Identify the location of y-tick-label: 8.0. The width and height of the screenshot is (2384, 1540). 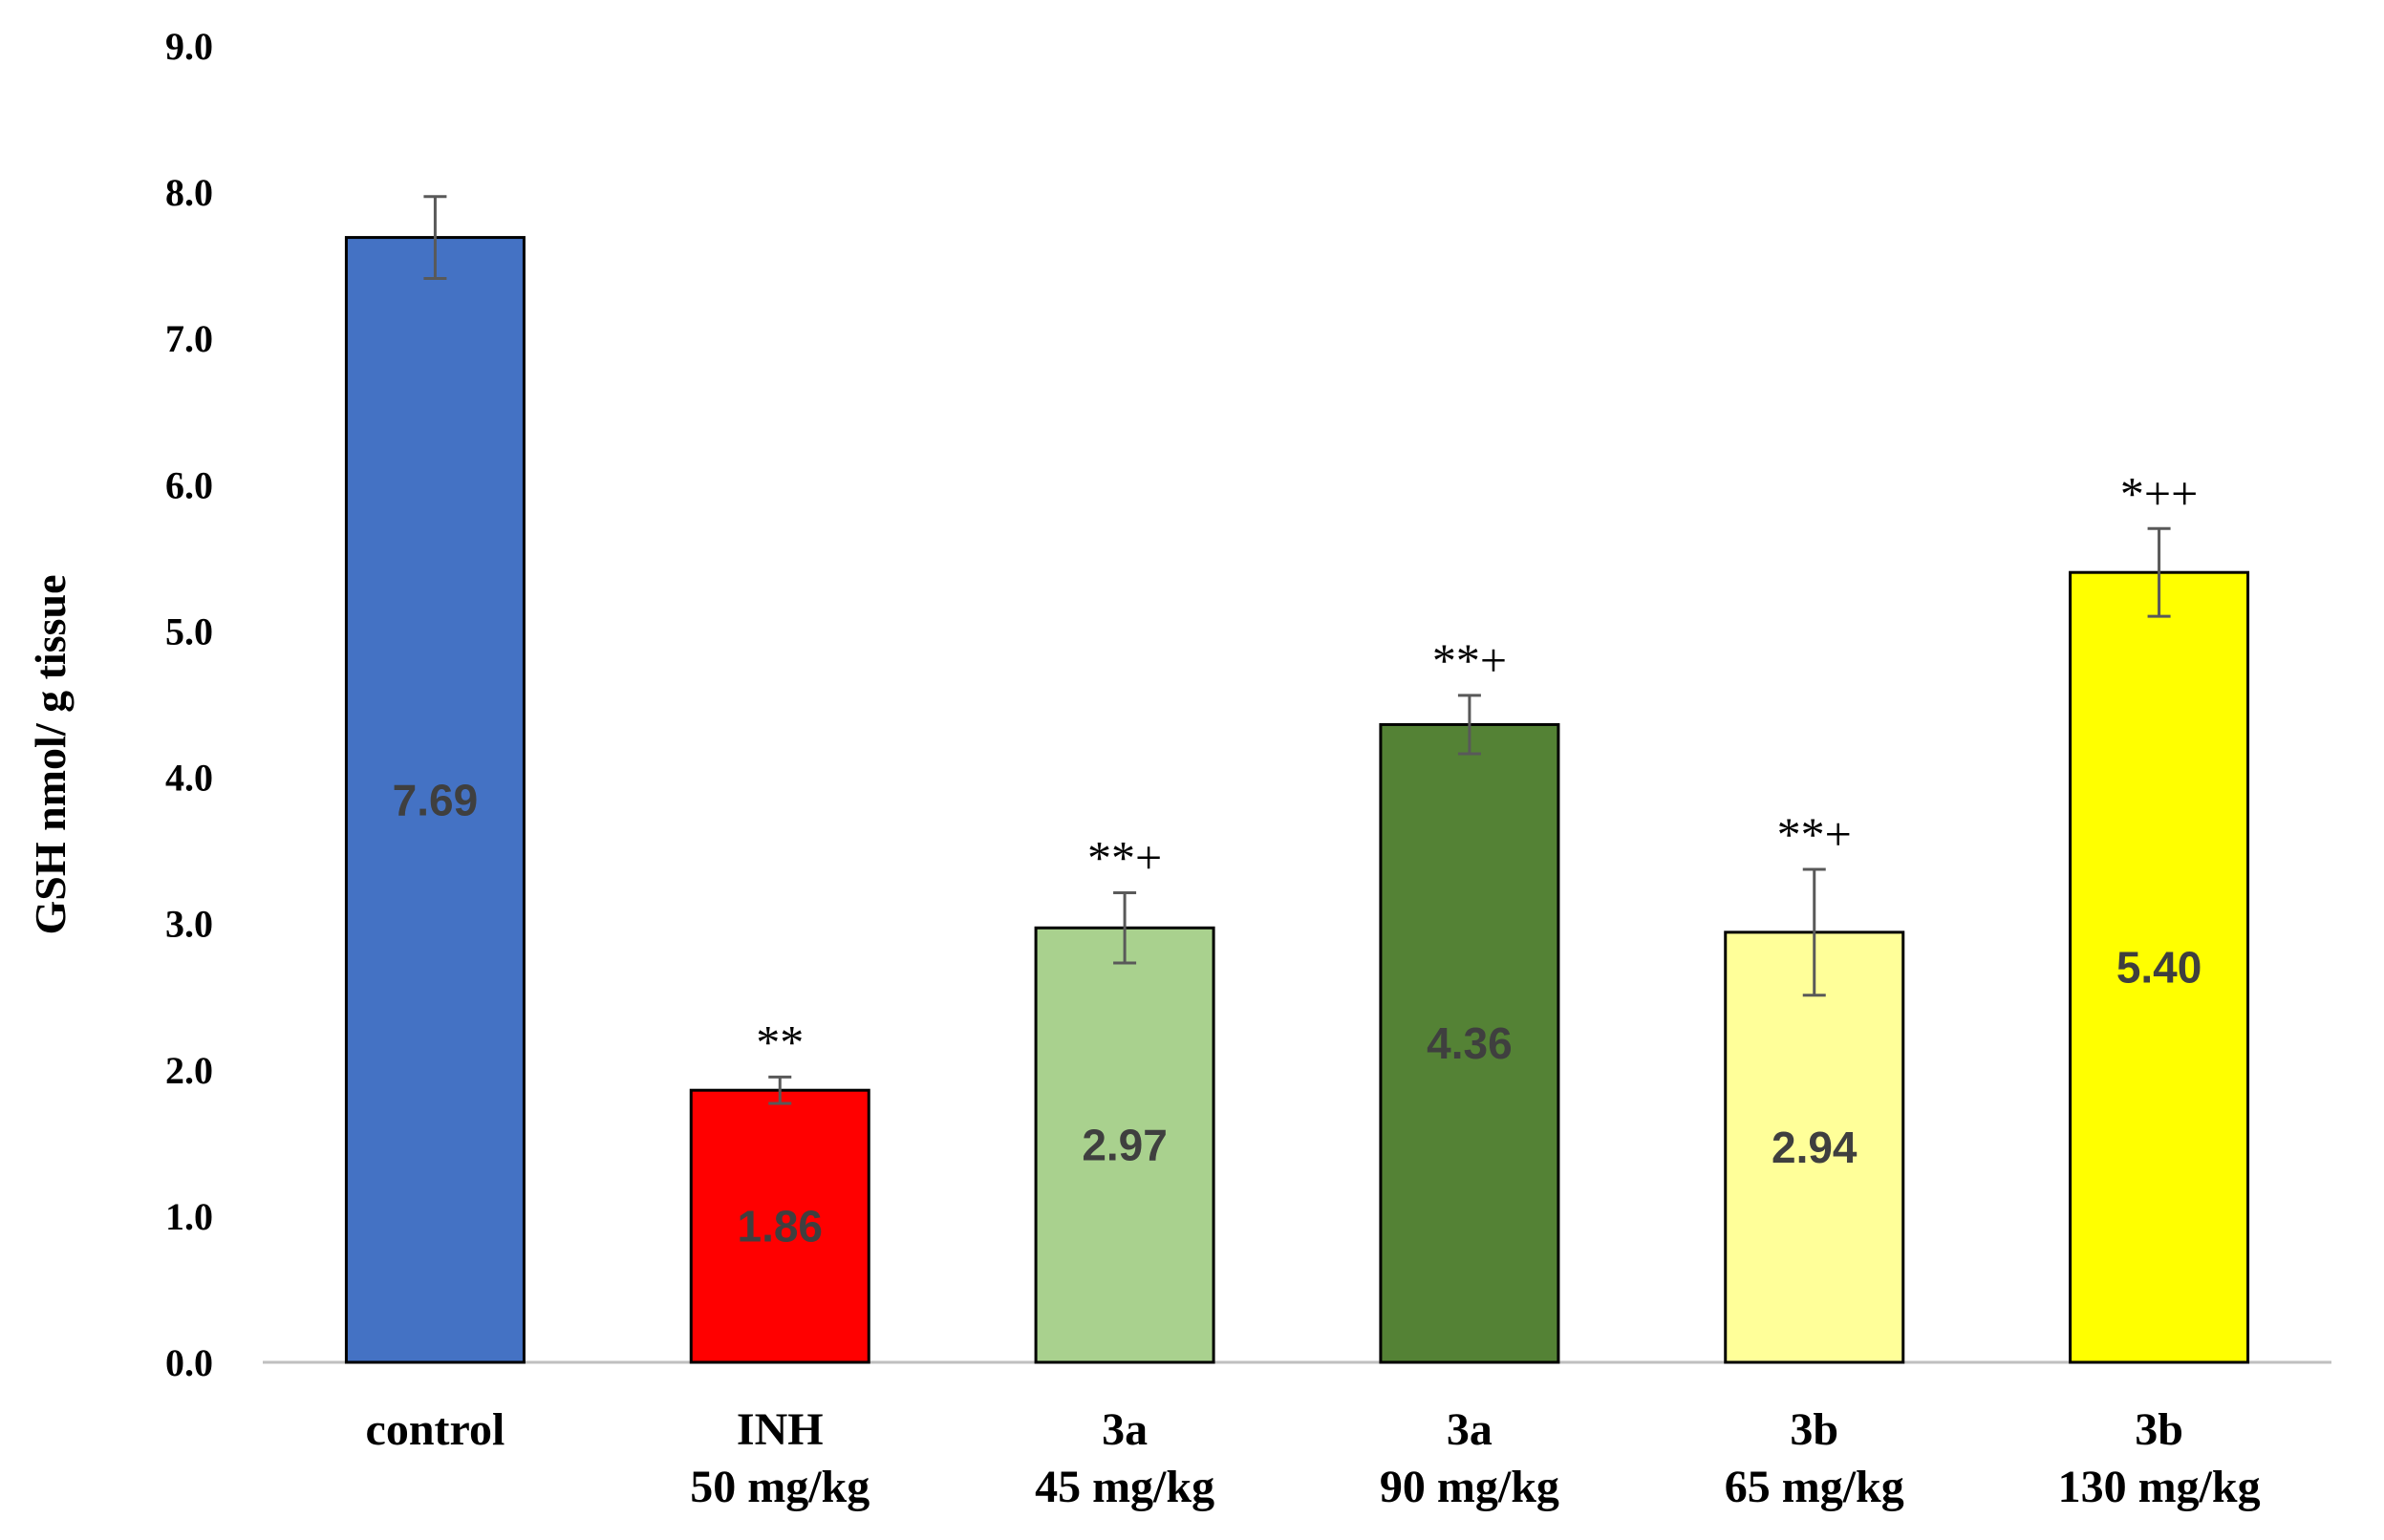
(189, 192).